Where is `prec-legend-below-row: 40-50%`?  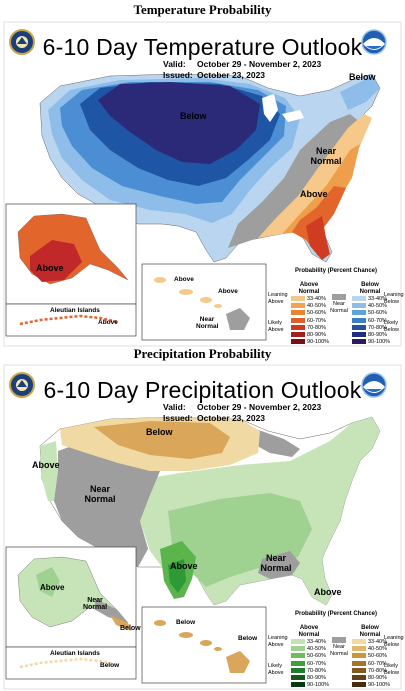
prec-legend-below-row: 40-50% is located at coordinates (370, 649).